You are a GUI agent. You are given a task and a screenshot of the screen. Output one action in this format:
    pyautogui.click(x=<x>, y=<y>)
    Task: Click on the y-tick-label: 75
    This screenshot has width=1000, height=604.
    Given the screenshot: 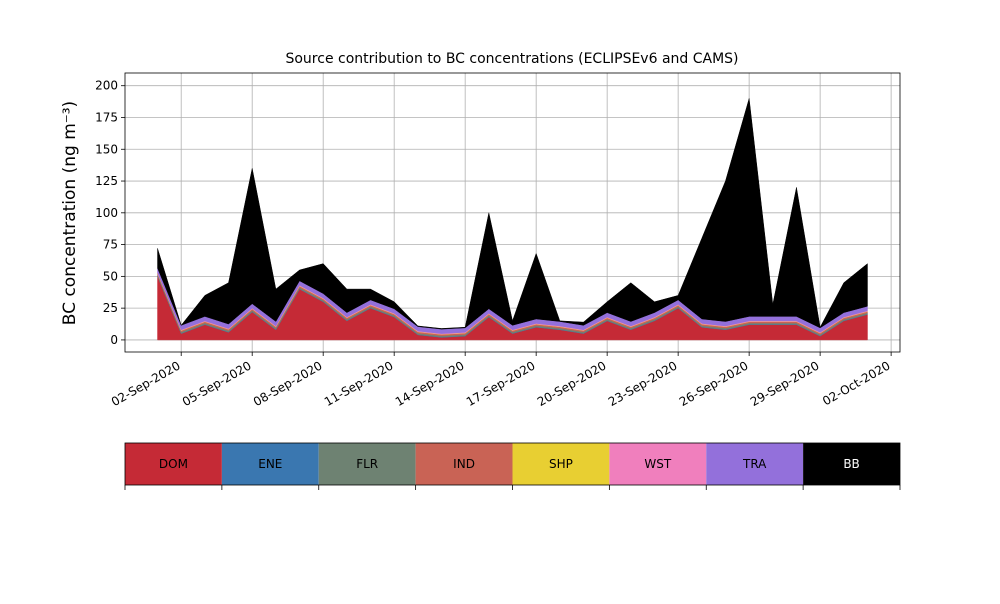 What is the action you would take?
    pyautogui.click(x=110, y=245)
    